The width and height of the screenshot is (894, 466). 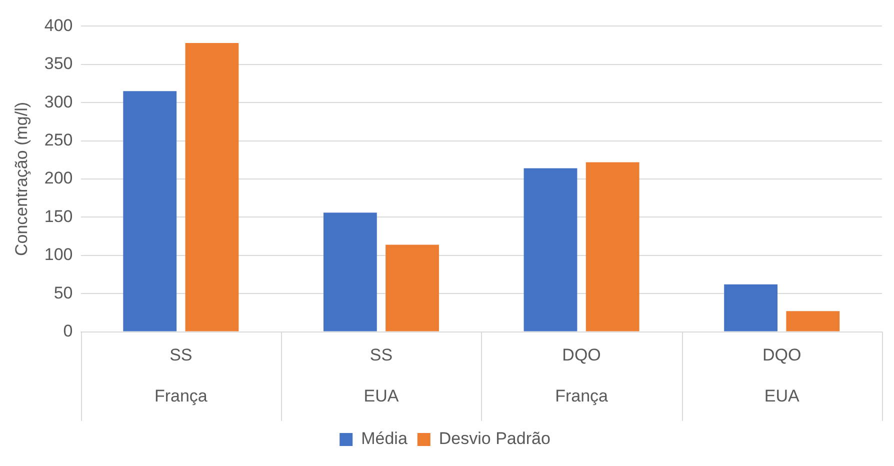 What do you see at coordinates (58, 140) in the screenshot?
I see `y-tick-label: 250` at bounding box center [58, 140].